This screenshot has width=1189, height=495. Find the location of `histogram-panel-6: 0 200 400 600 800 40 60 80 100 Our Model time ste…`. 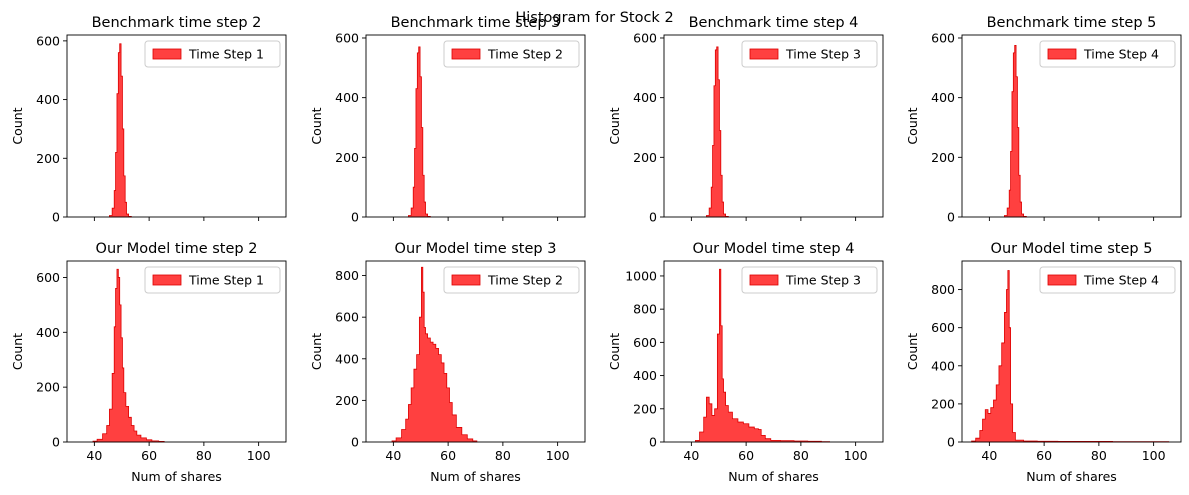

histogram-panel-6: 0 200 400 600 800 40 60 80 100 Our Model time ste… is located at coordinates (447, 362).